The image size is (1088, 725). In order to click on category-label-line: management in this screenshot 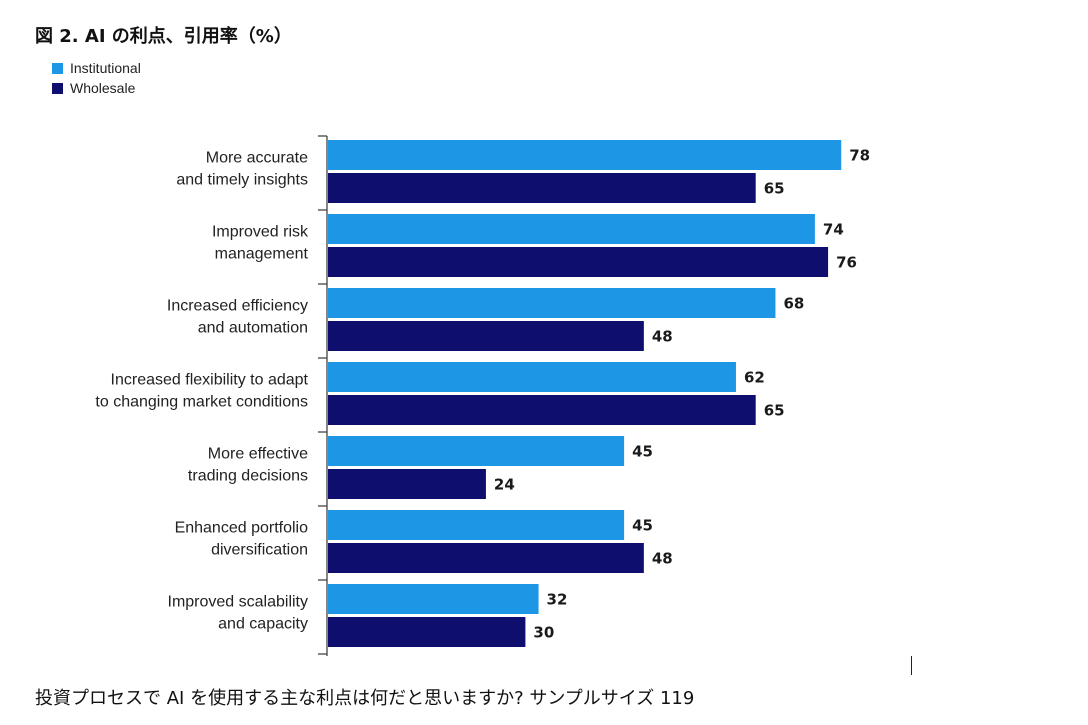, I will do `click(262, 254)`.